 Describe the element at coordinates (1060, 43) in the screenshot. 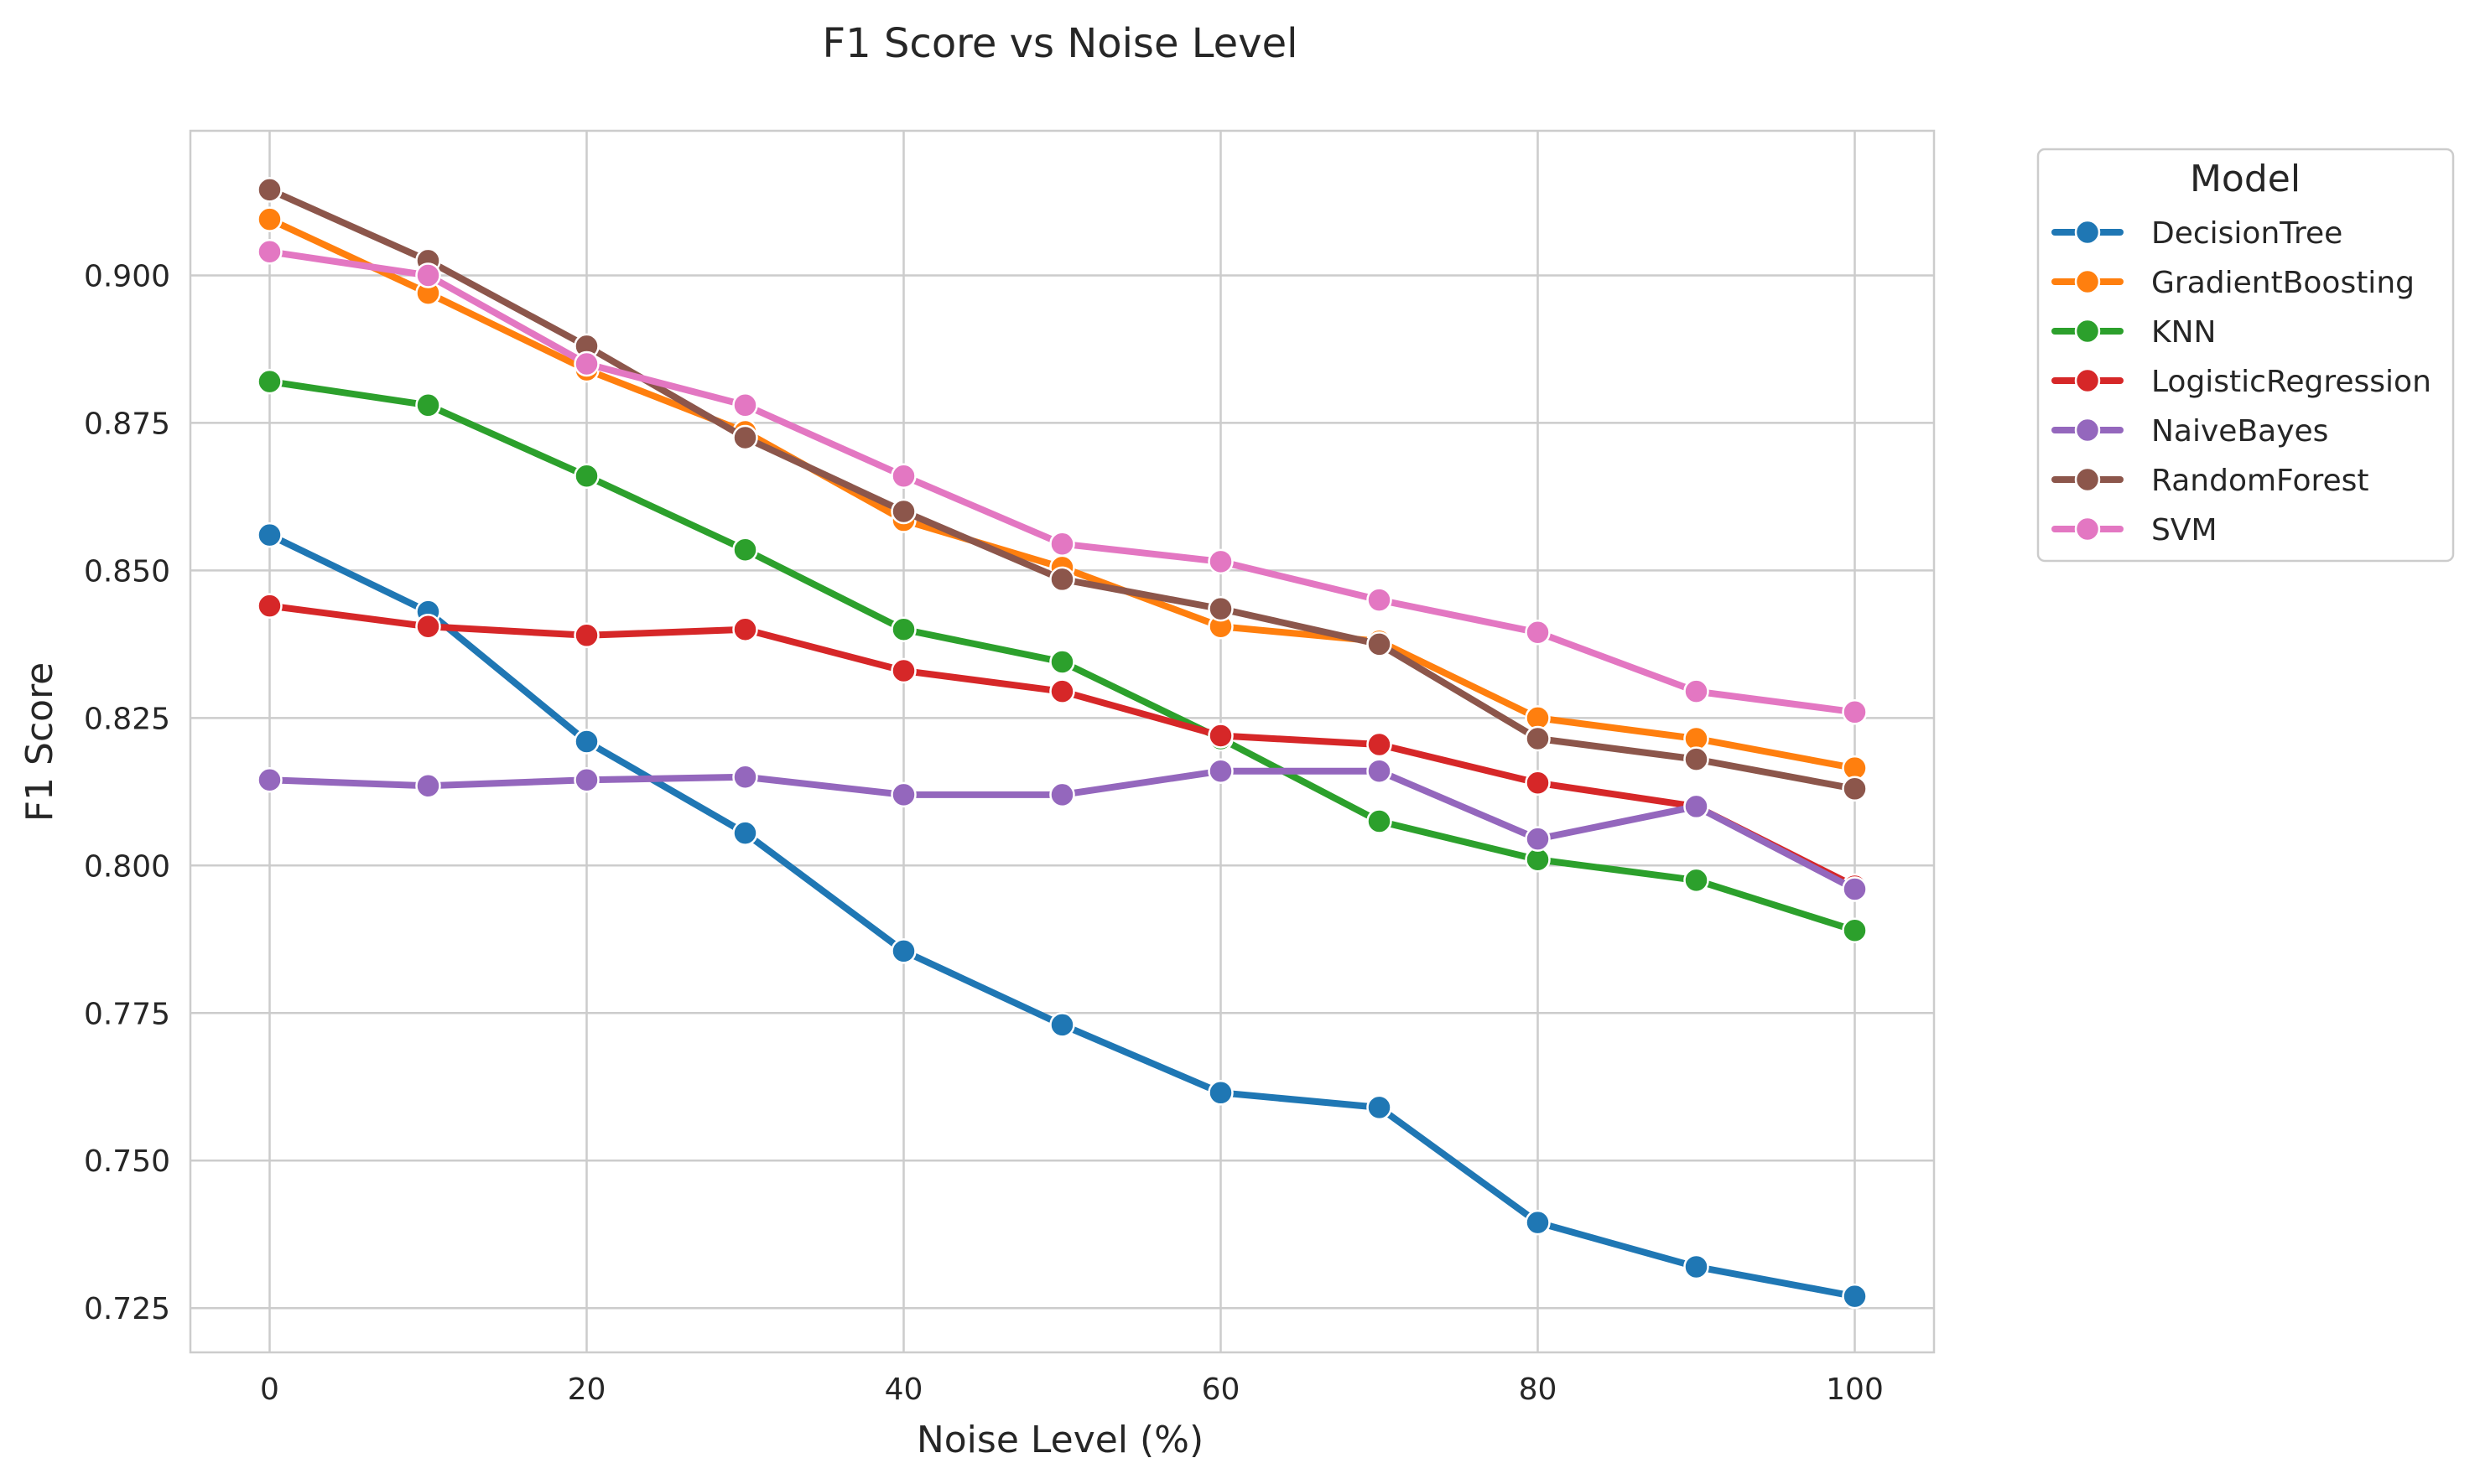

I see `chart-title: F1 Score vs Noise Level` at that location.